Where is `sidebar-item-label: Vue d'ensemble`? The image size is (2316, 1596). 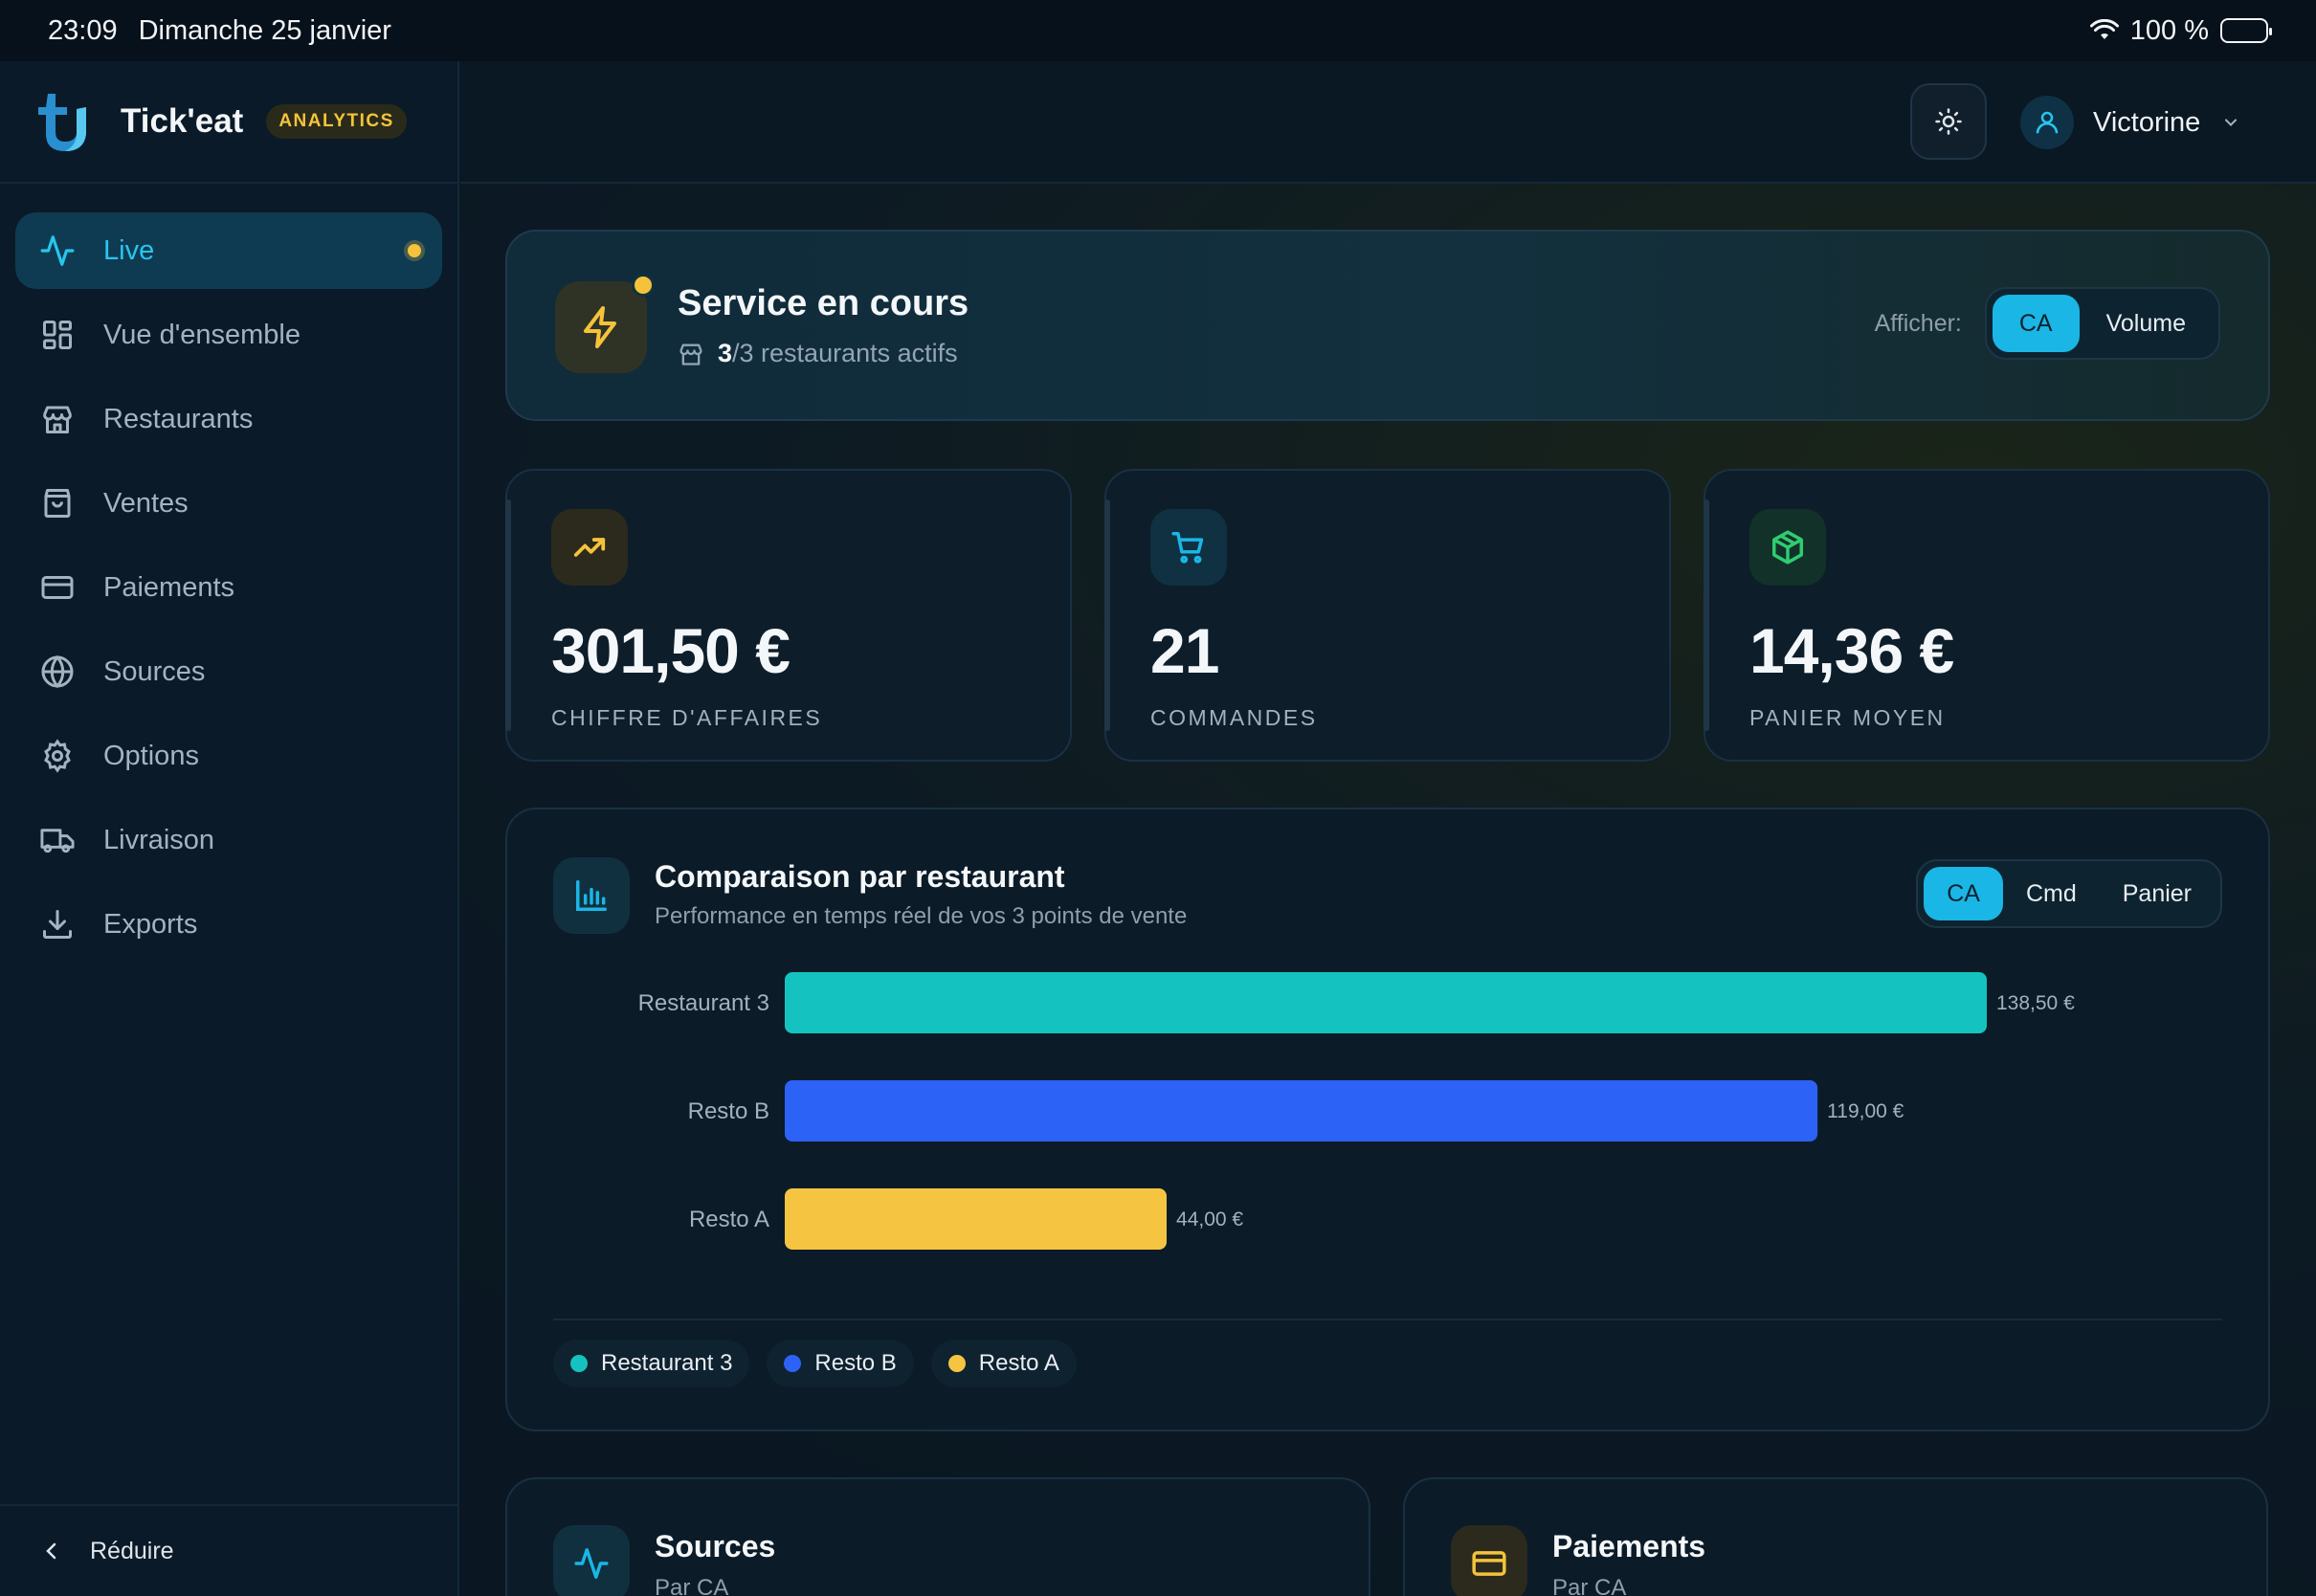
sidebar-item-label: Vue d'ensemble is located at coordinates (202, 335).